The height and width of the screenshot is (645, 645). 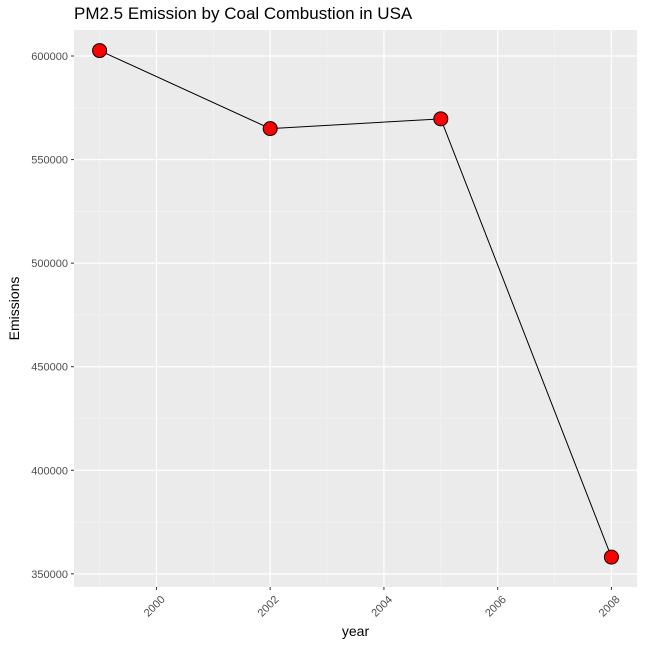 I want to click on y-tick-label: 400000, so click(x=49, y=471).